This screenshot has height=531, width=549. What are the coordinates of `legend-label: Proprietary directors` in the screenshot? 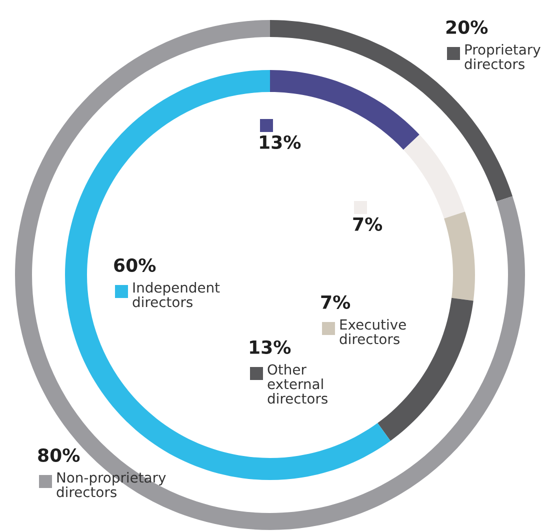 It's located at (502, 57).